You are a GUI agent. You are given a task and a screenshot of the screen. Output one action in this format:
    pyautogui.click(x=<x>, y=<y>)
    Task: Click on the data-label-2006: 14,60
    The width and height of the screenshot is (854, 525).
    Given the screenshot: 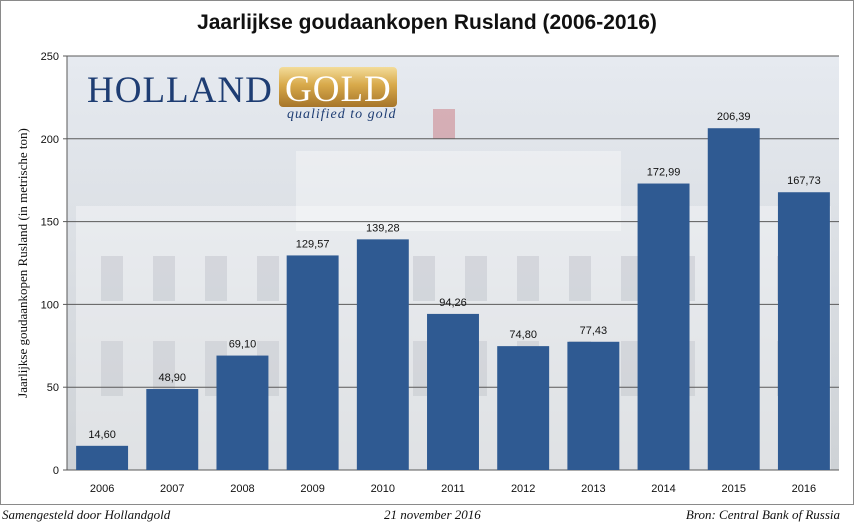 What is the action you would take?
    pyautogui.click(x=102, y=435)
    